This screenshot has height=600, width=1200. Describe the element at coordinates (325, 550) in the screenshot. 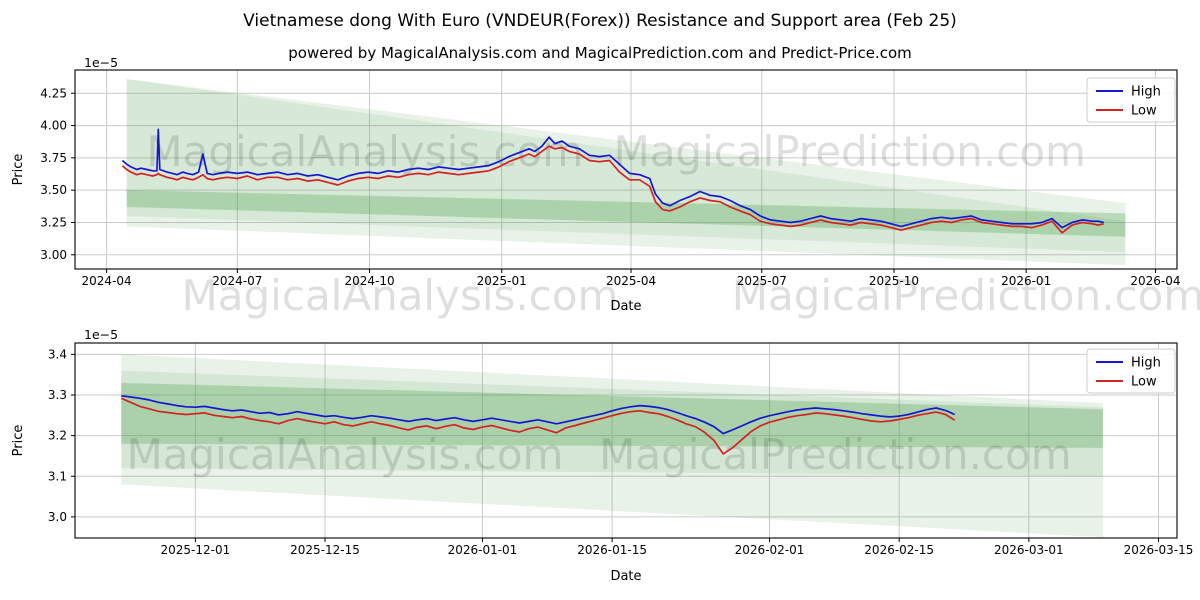

I see `x-tick-label: 2025-12-15` at that location.